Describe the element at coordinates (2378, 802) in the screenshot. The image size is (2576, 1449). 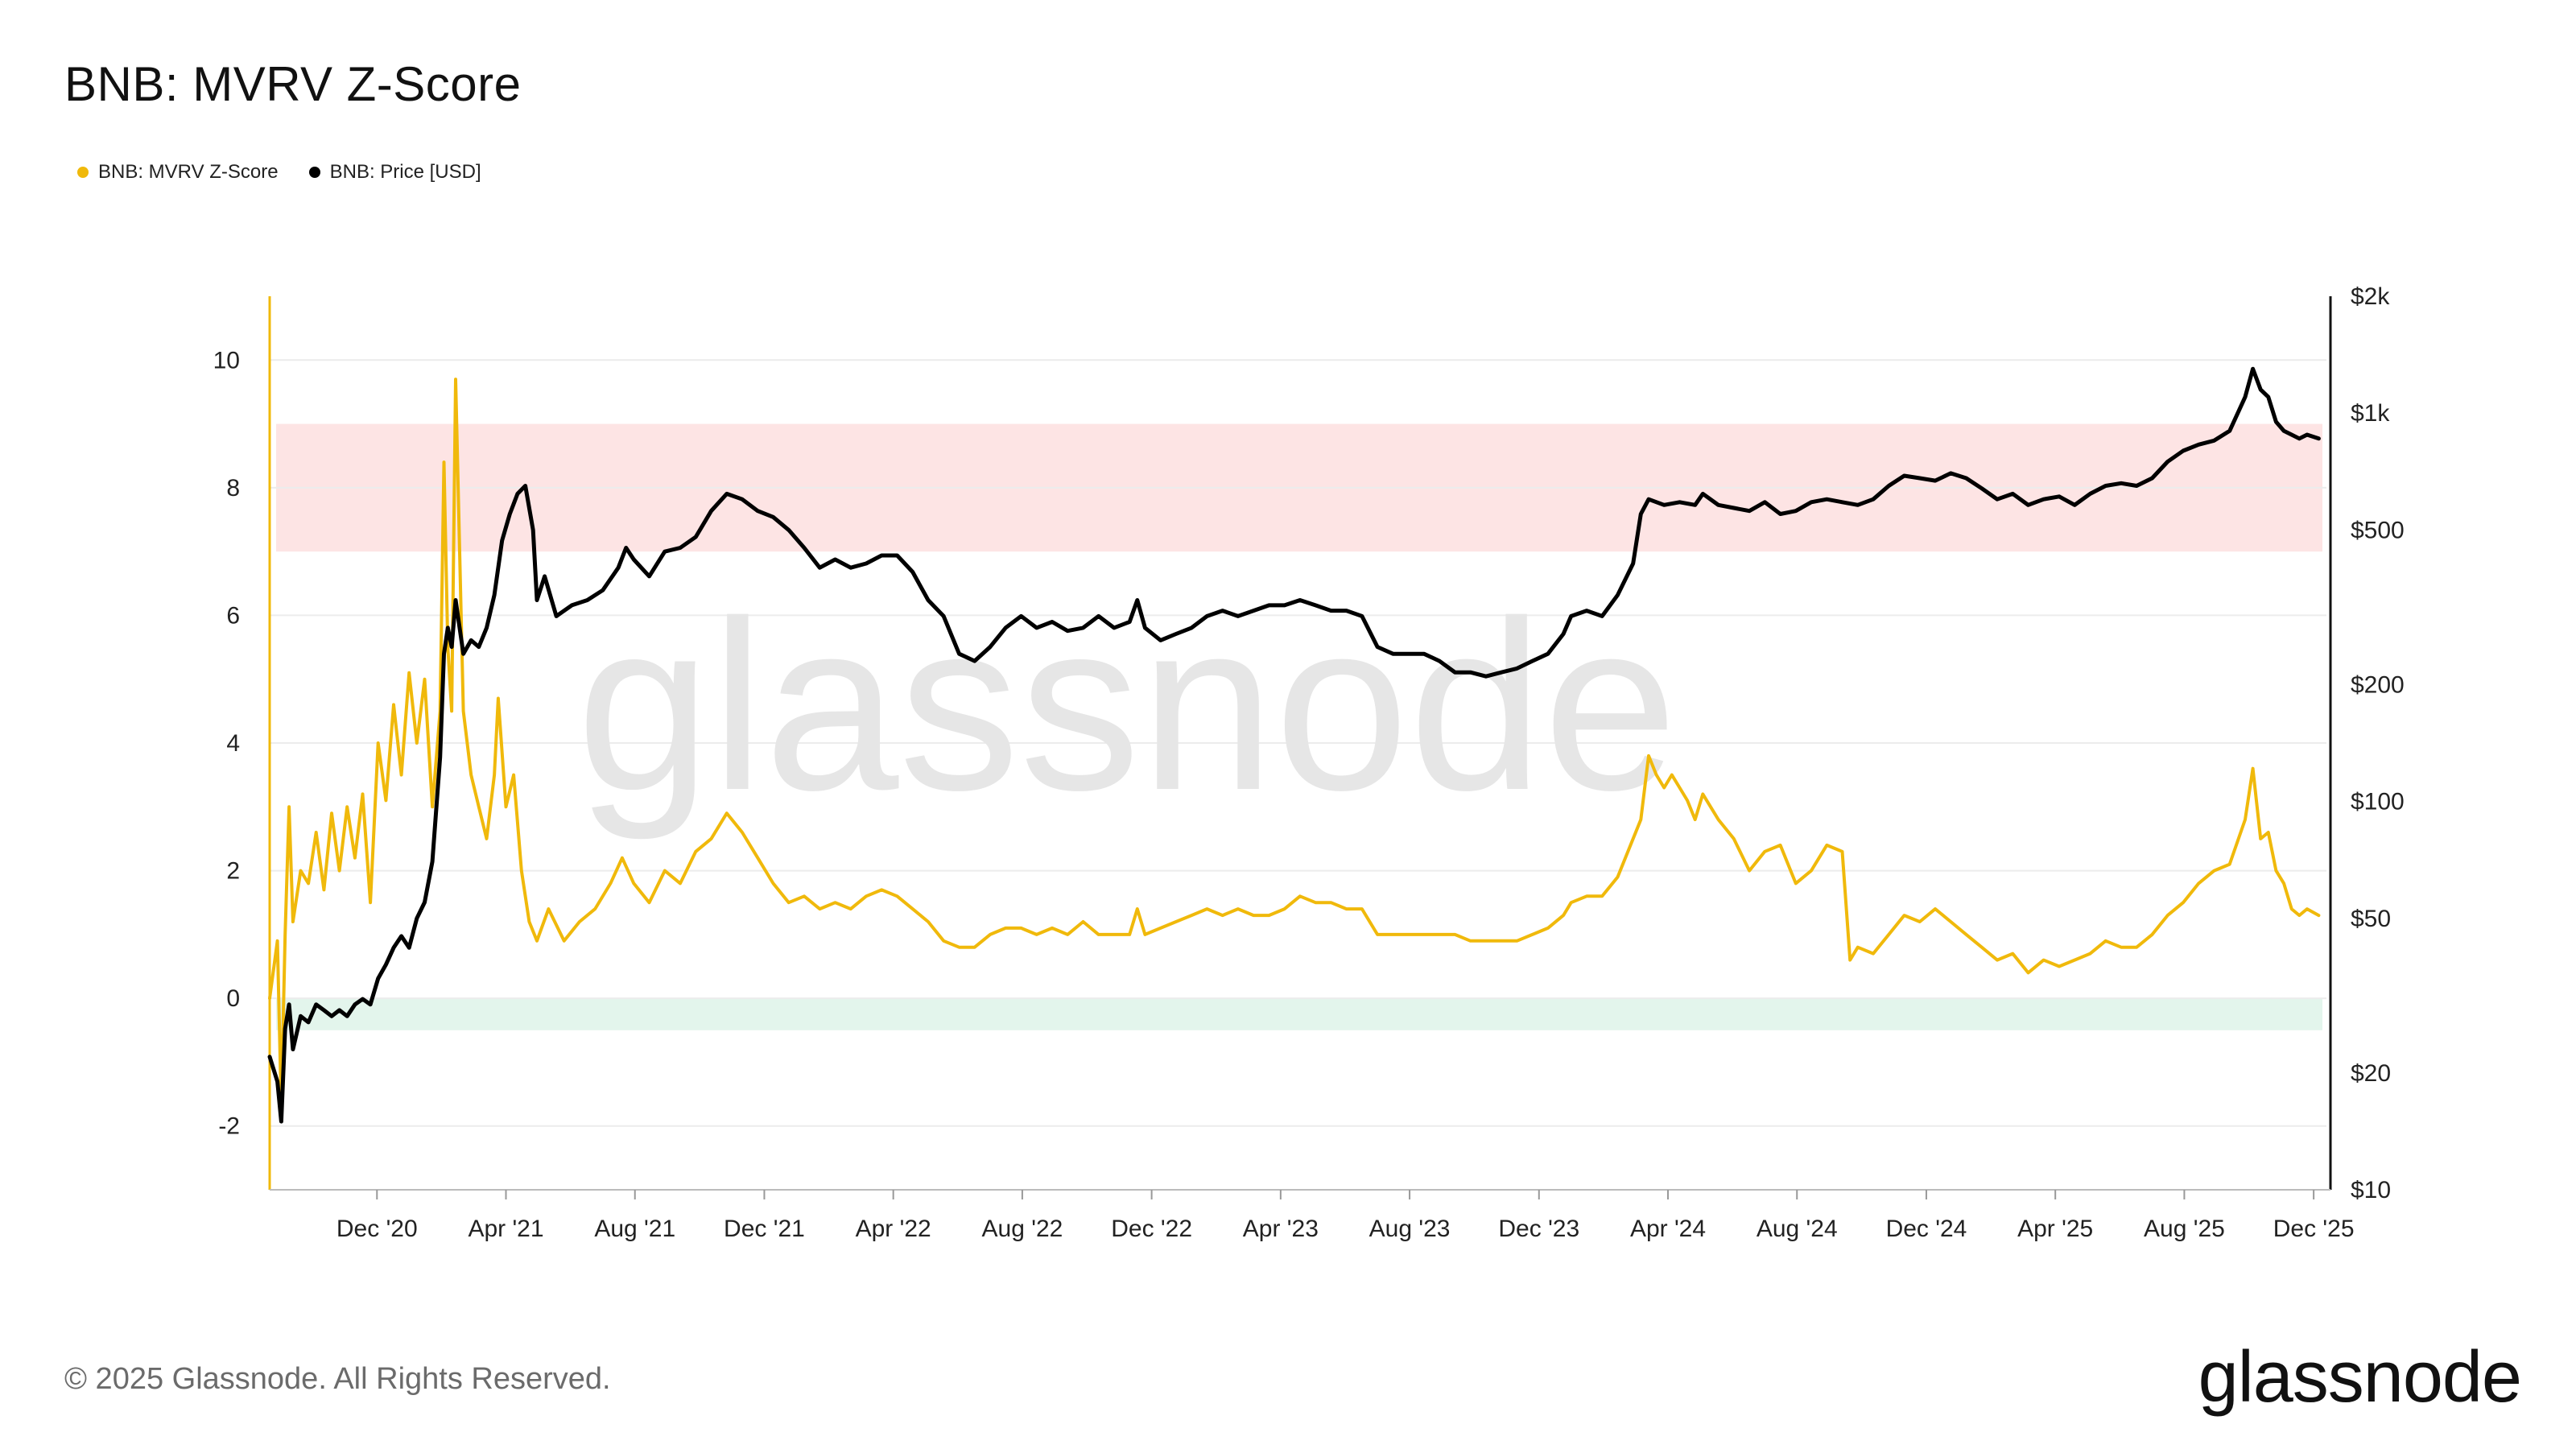
I see `right-tick-label: $100` at that location.